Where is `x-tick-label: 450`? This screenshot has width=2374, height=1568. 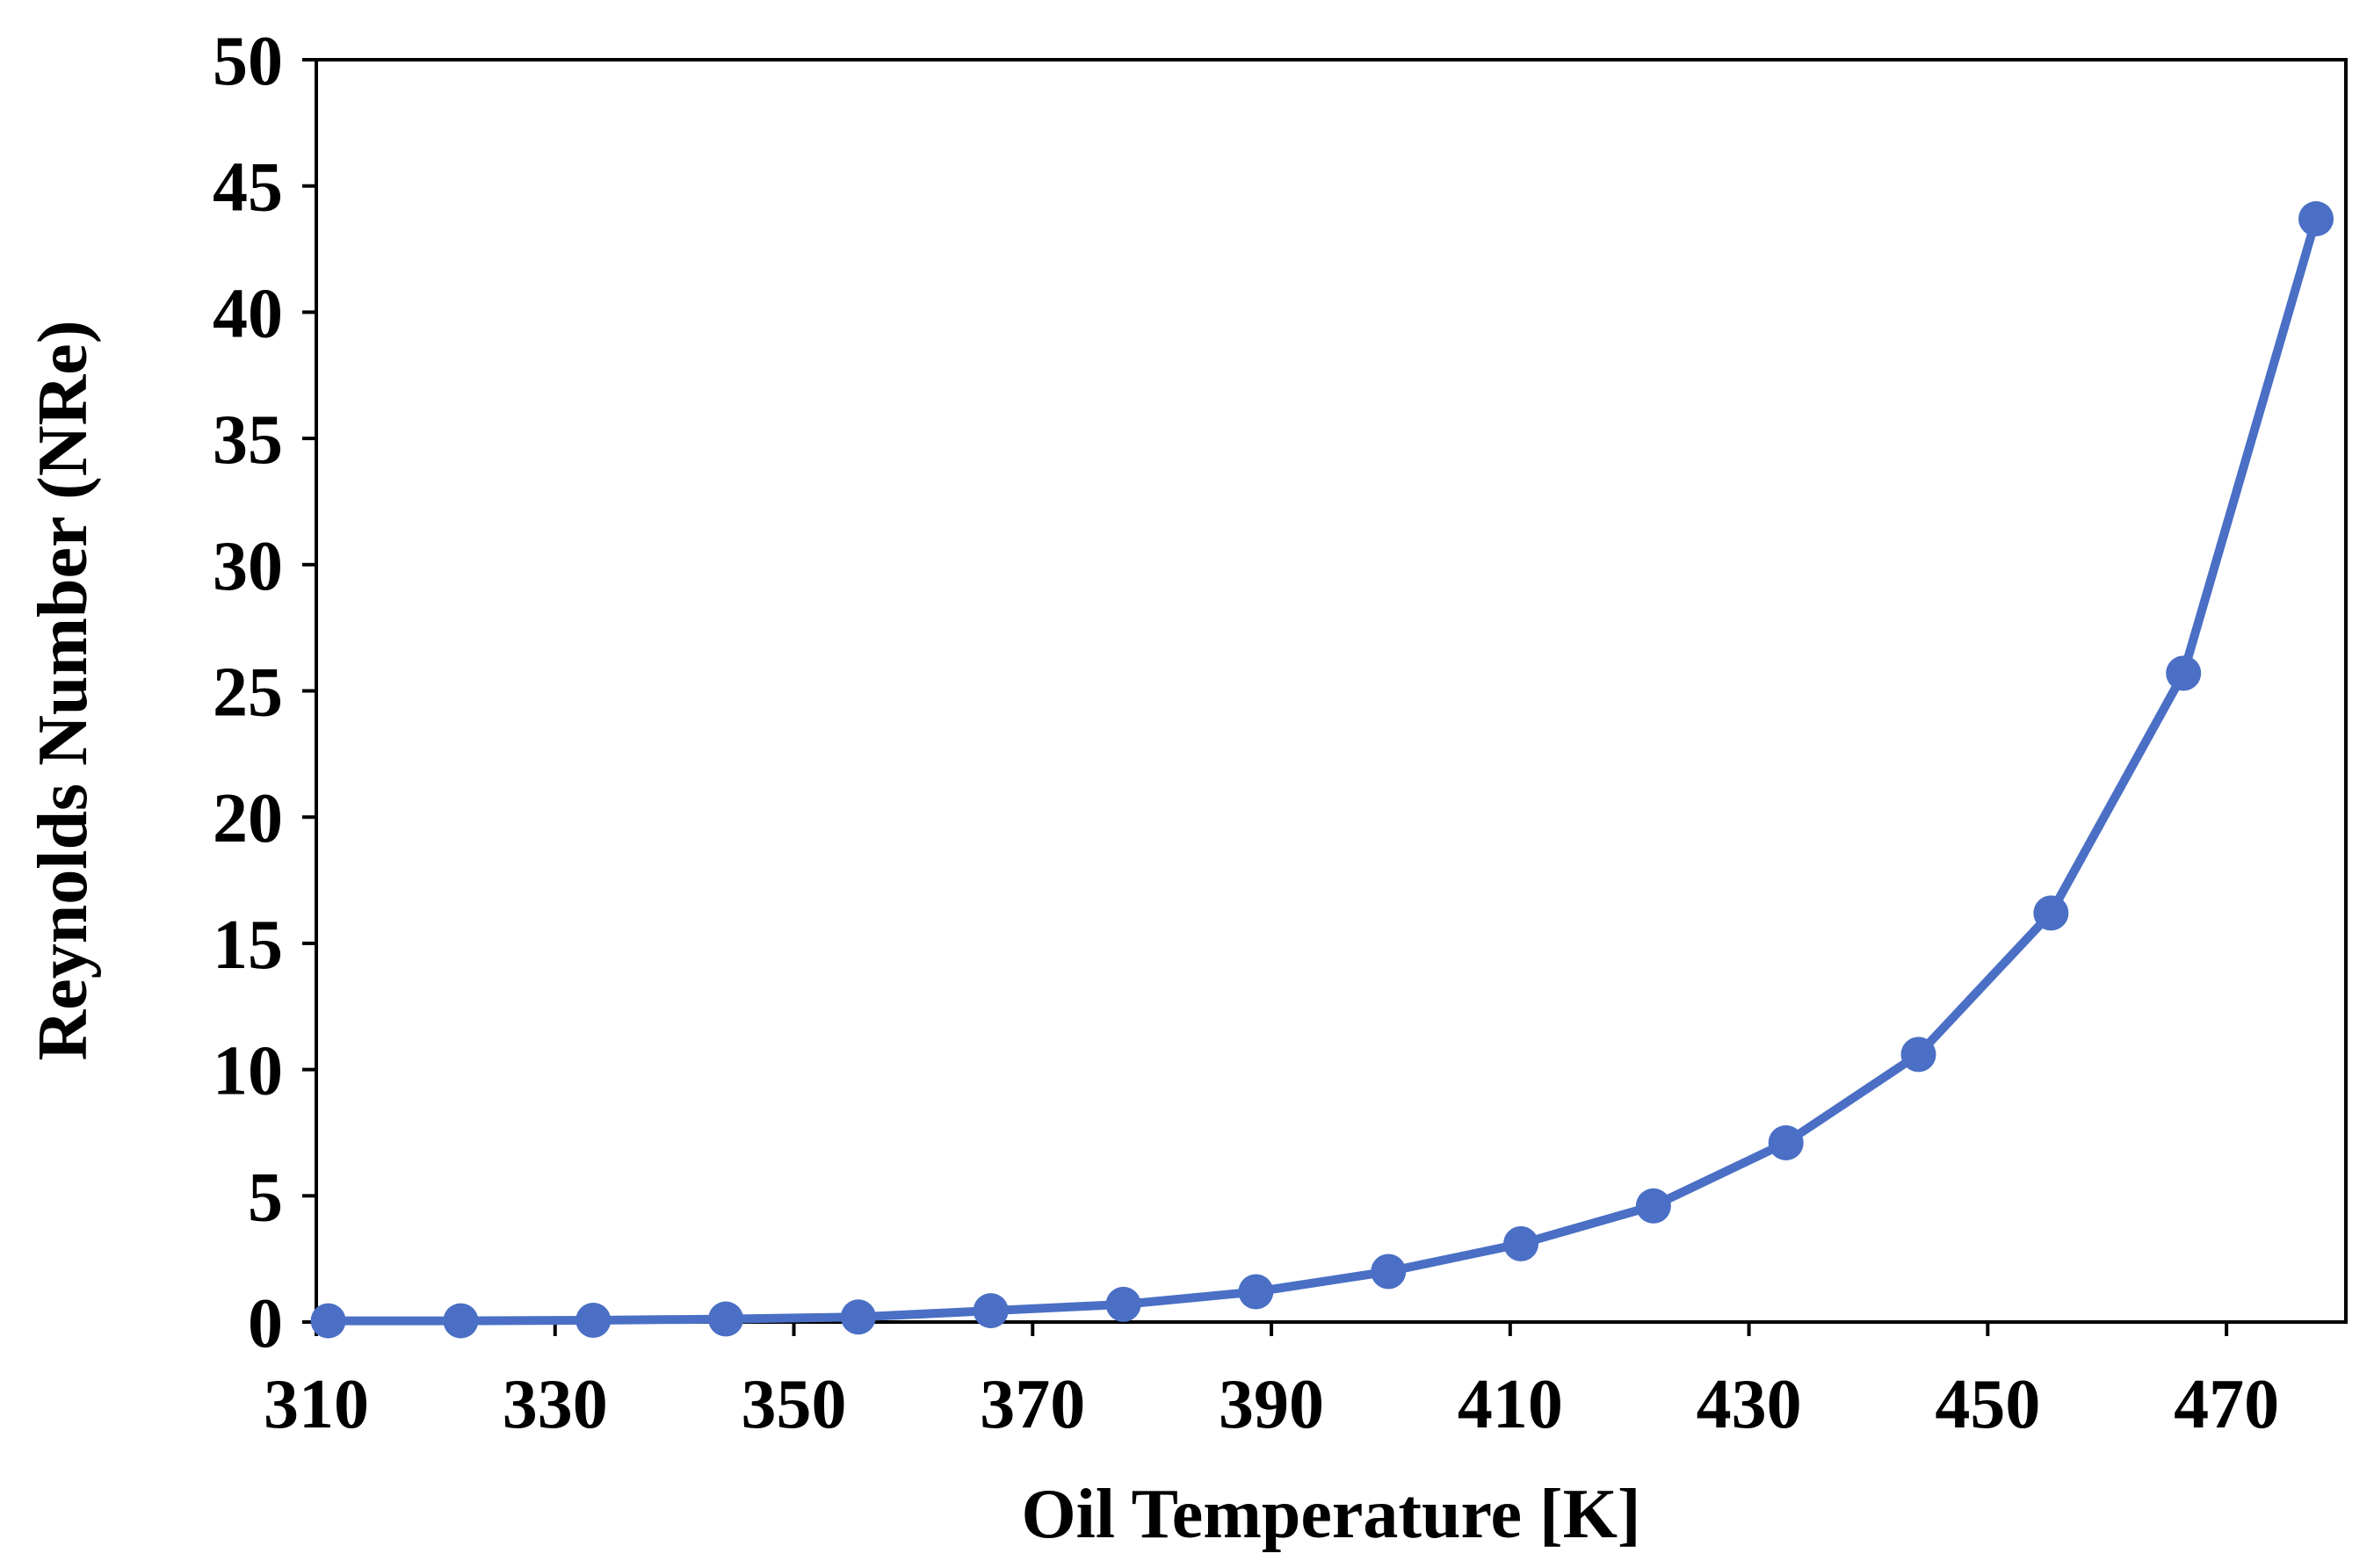
x-tick-label: 450 is located at coordinates (1987, 1404).